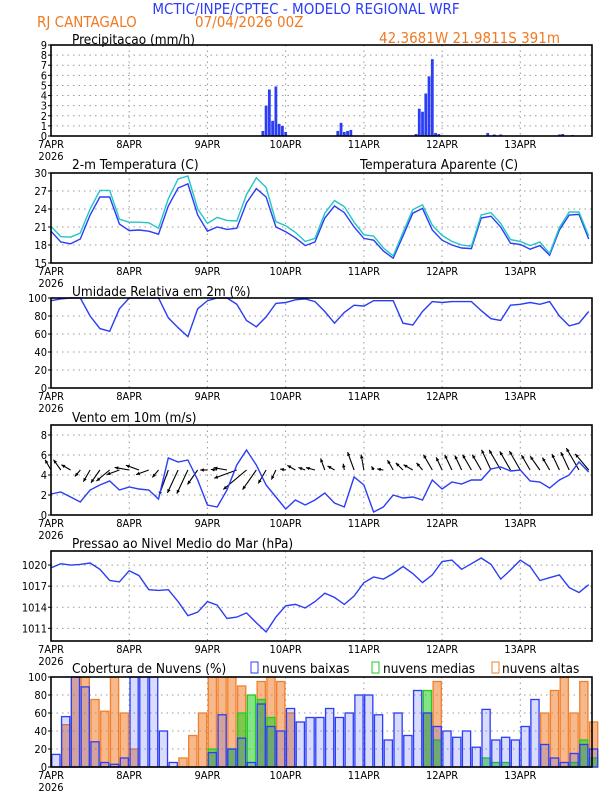  I want to click on header-title: MCTIC/INPE/CPTEC - MODELO REGIONAL WRF, so click(305, 9).